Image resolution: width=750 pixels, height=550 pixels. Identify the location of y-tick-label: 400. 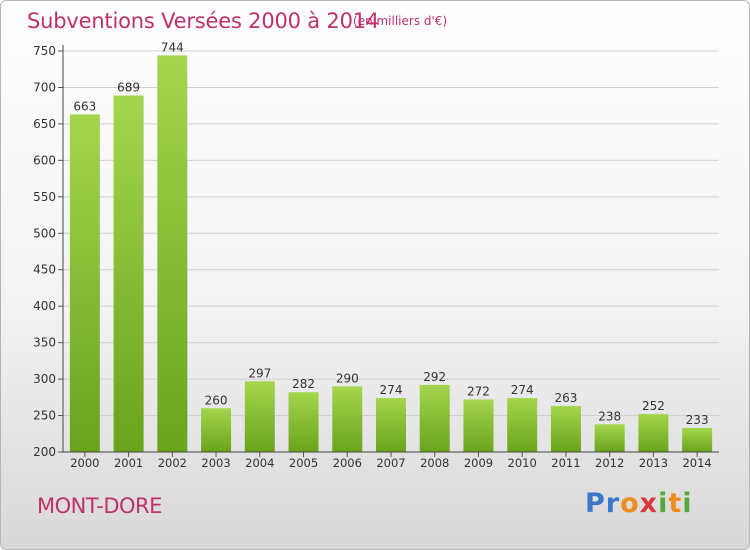
(44, 306).